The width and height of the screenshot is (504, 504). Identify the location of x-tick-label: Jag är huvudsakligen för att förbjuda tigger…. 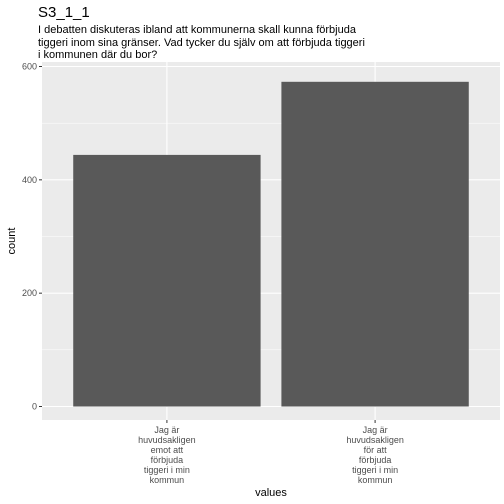
(375, 455).